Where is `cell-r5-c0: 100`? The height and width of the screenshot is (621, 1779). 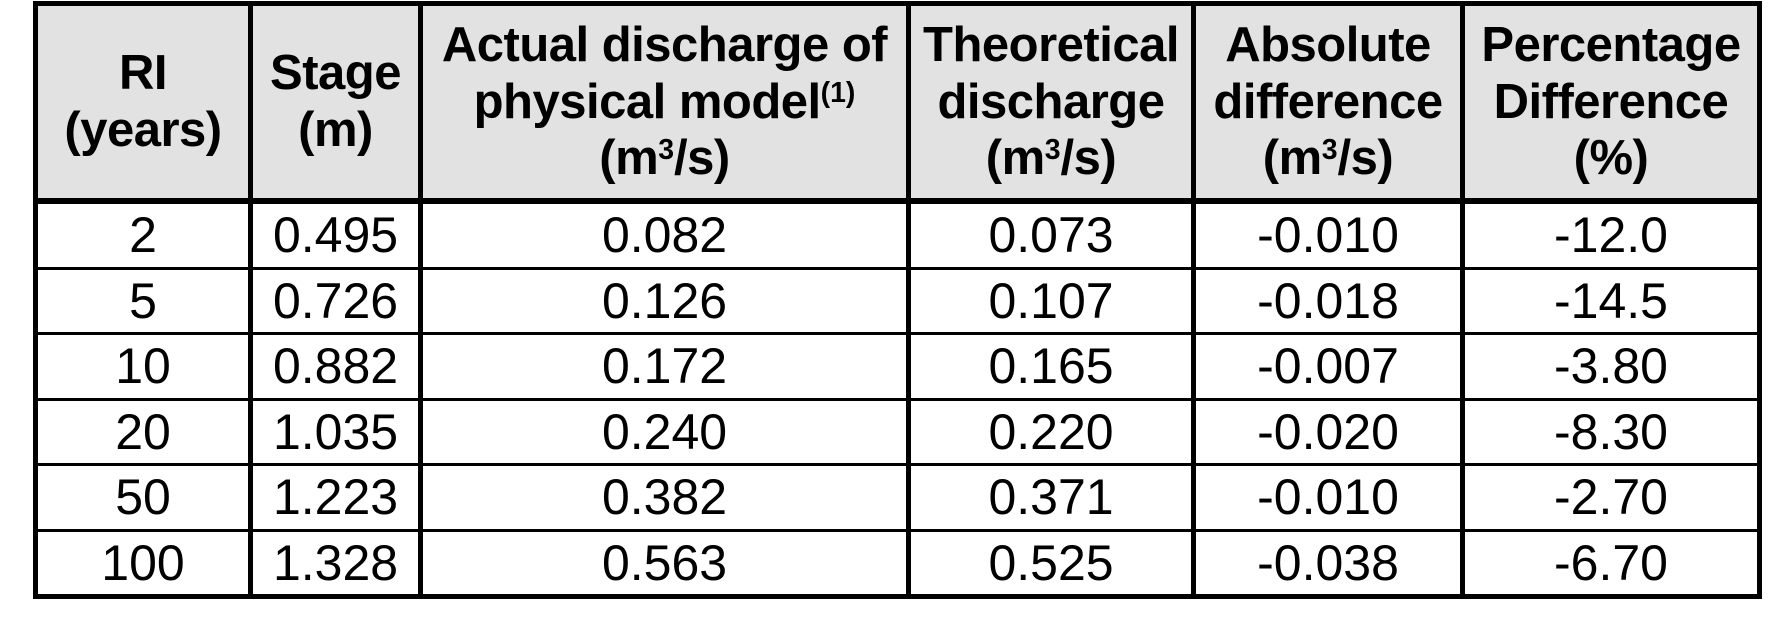 cell-r5-c0: 100 is located at coordinates (143, 563).